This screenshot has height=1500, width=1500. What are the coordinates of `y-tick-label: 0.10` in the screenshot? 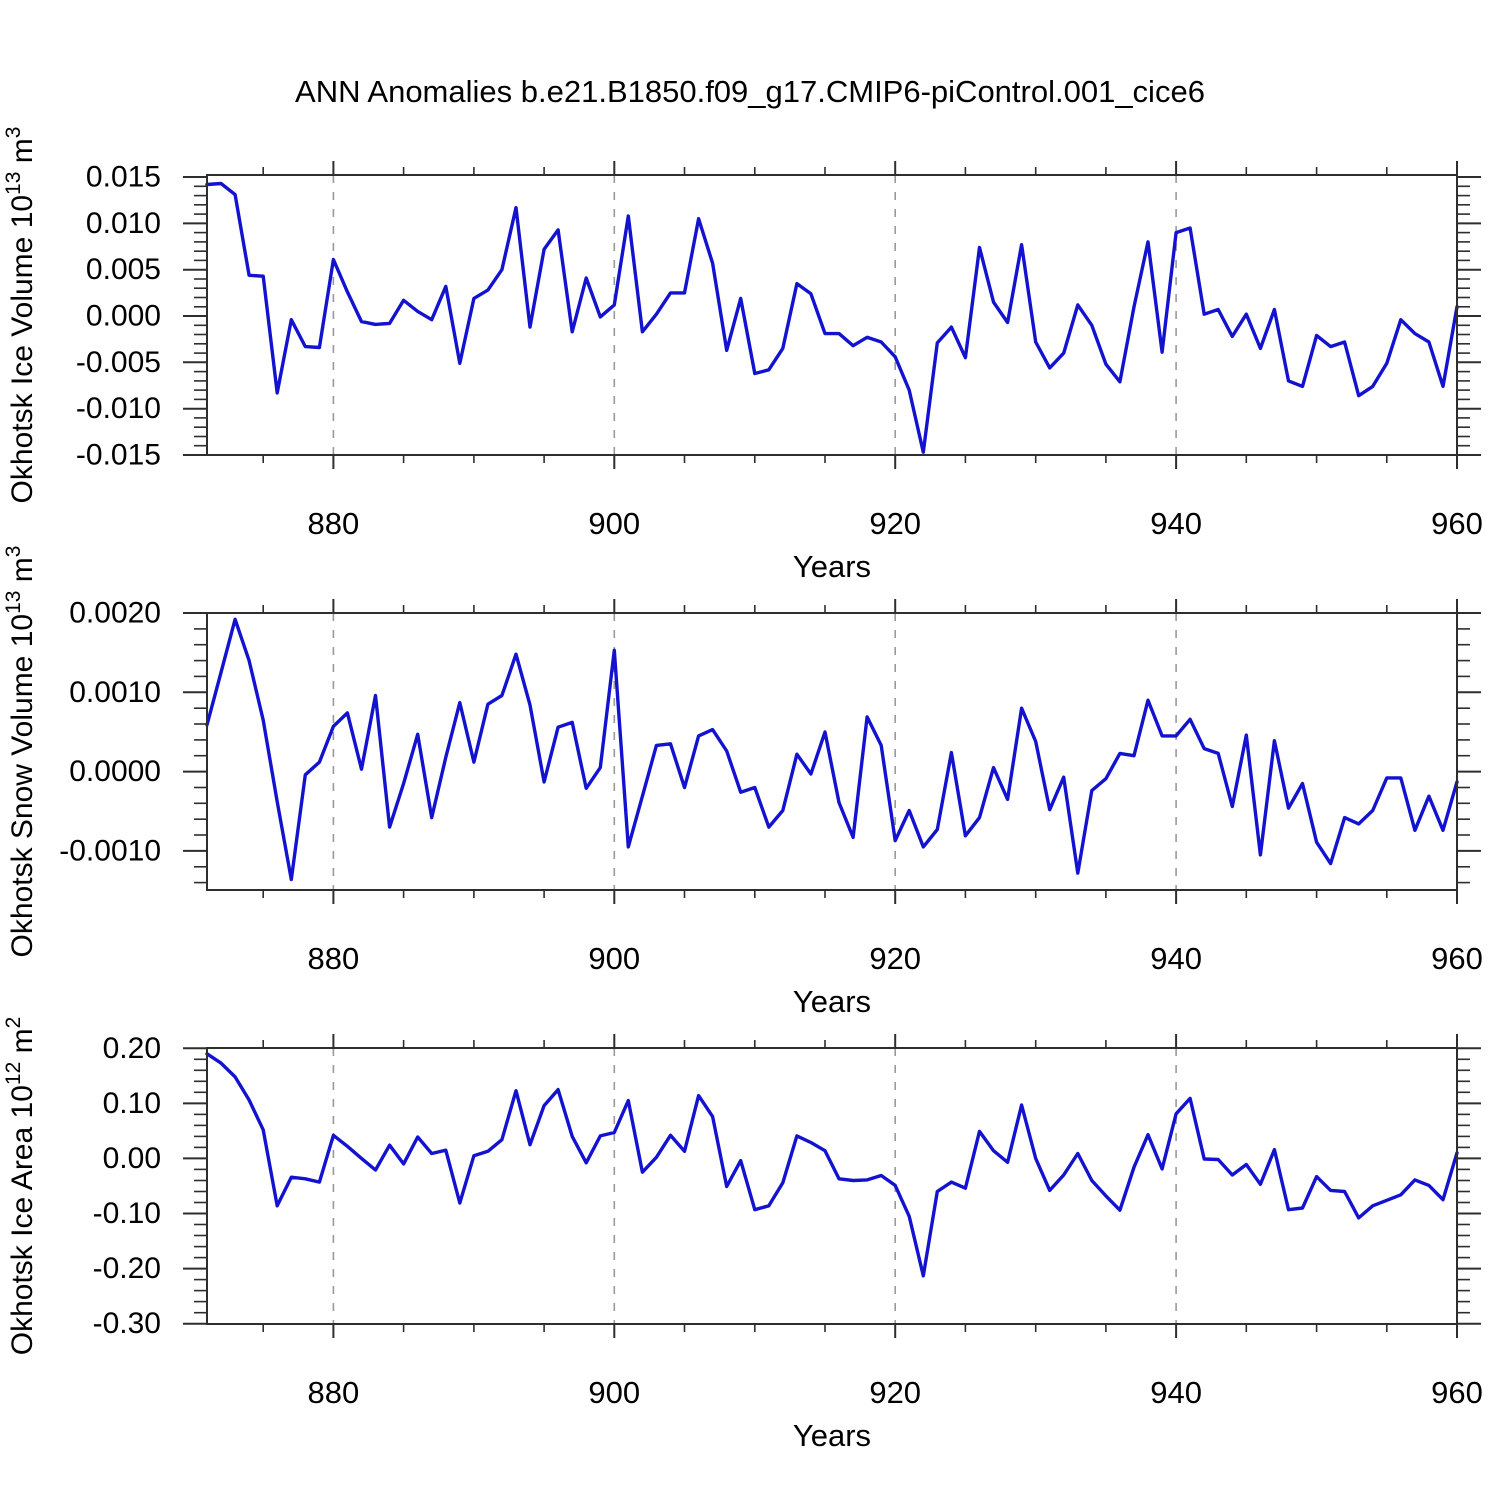 It's located at (132, 1103).